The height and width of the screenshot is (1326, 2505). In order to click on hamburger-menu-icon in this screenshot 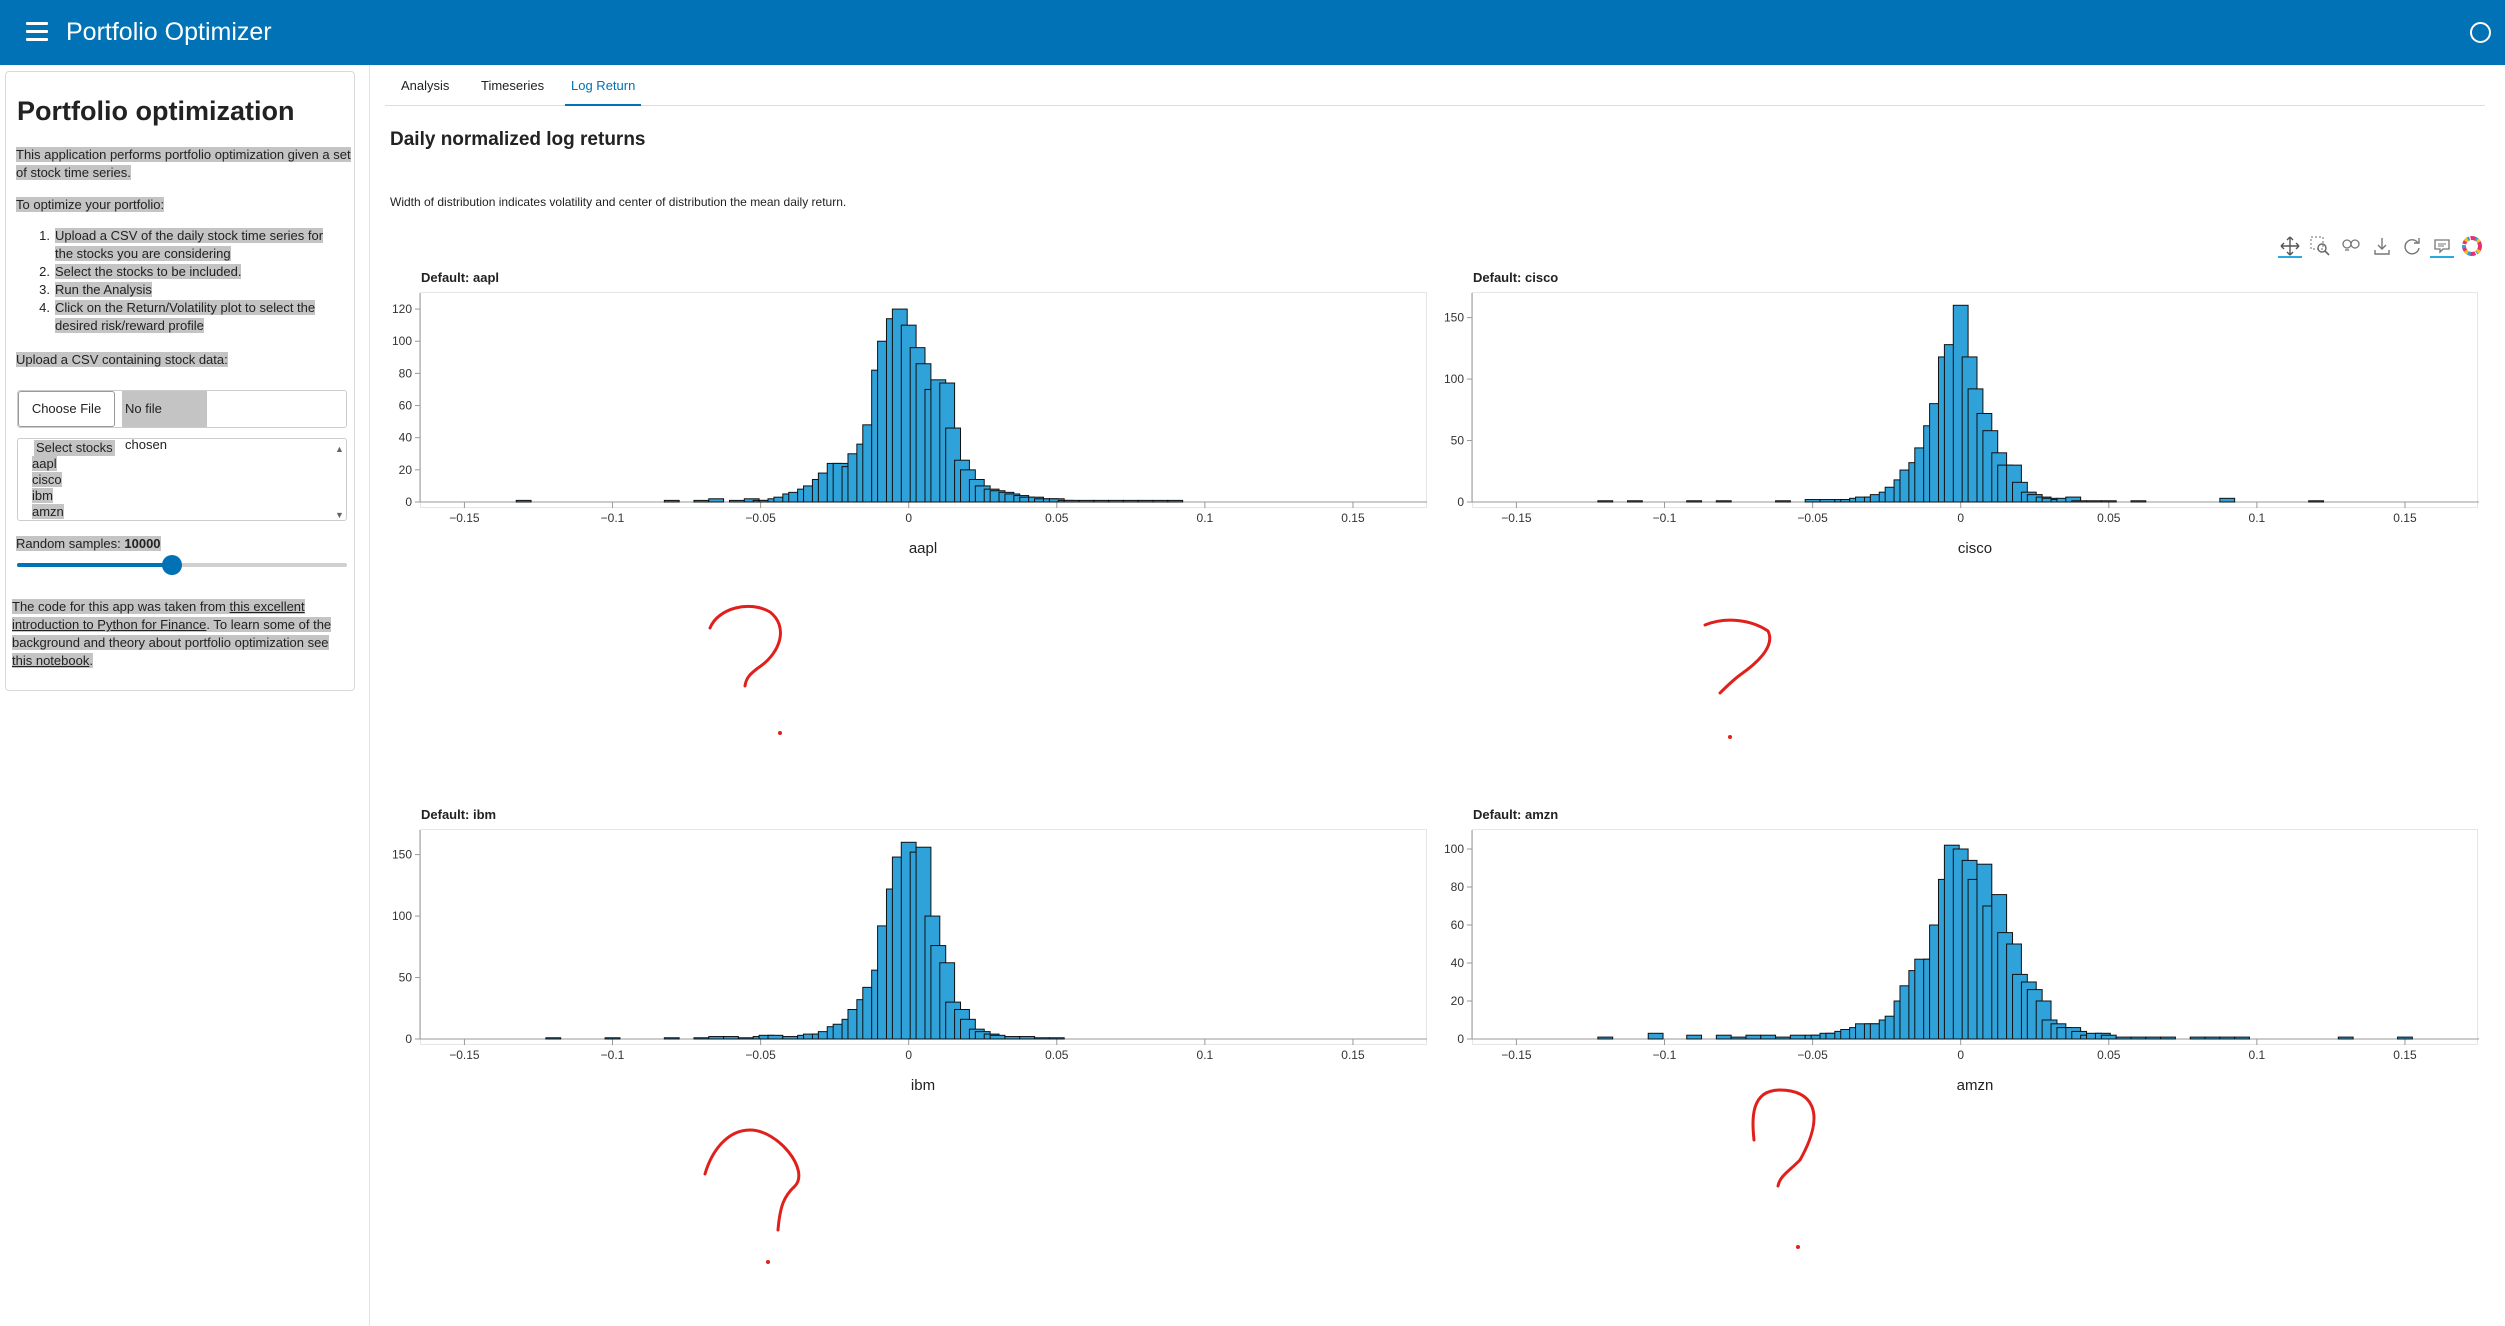, I will do `click(37, 32)`.